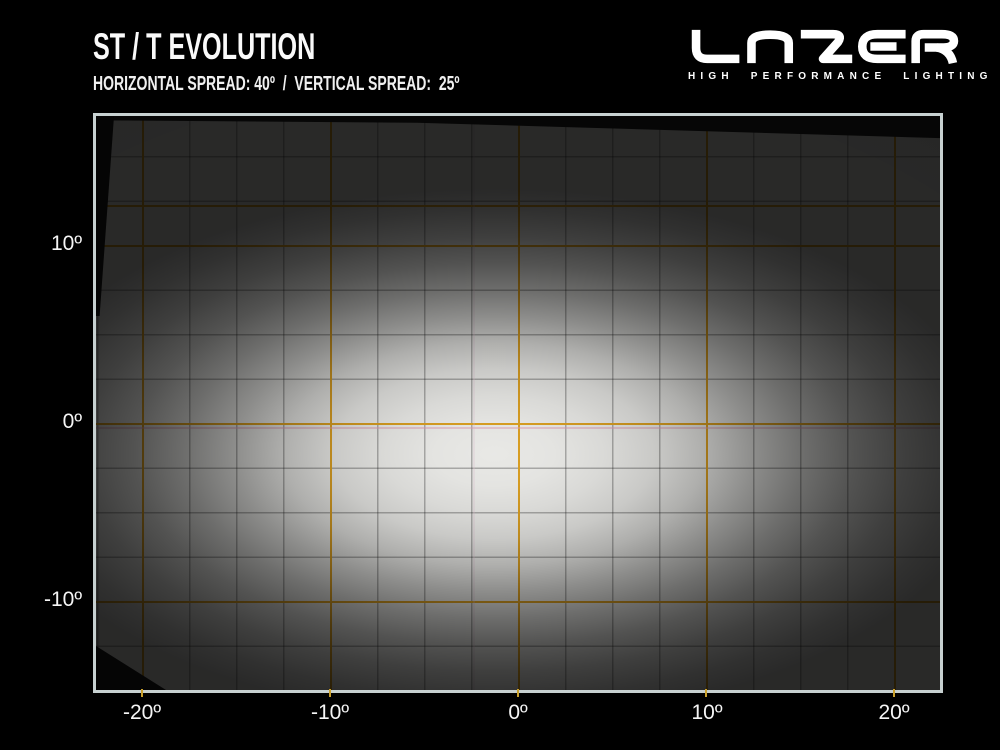 The width and height of the screenshot is (1000, 750). What do you see at coordinates (840, 76) in the screenshot?
I see `brand-tagline: HIGH PERFORMANCE LIGHTING` at bounding box center [840, 76].